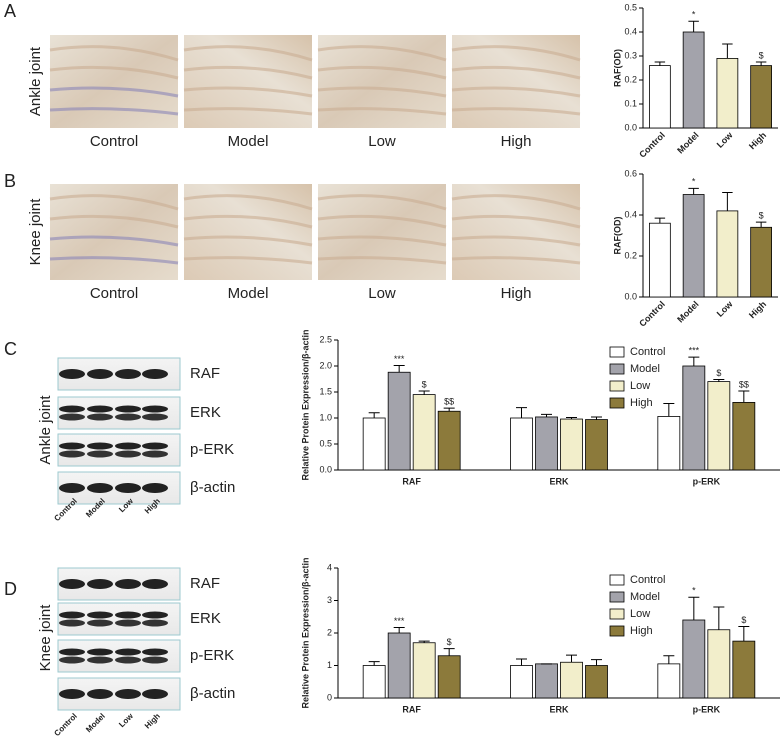 Image resolution: width=783 pixels, height=744 pixels. Describe the element at coordinates (65, 725) in the screenshot. I see `lane-label: Control` at that location.